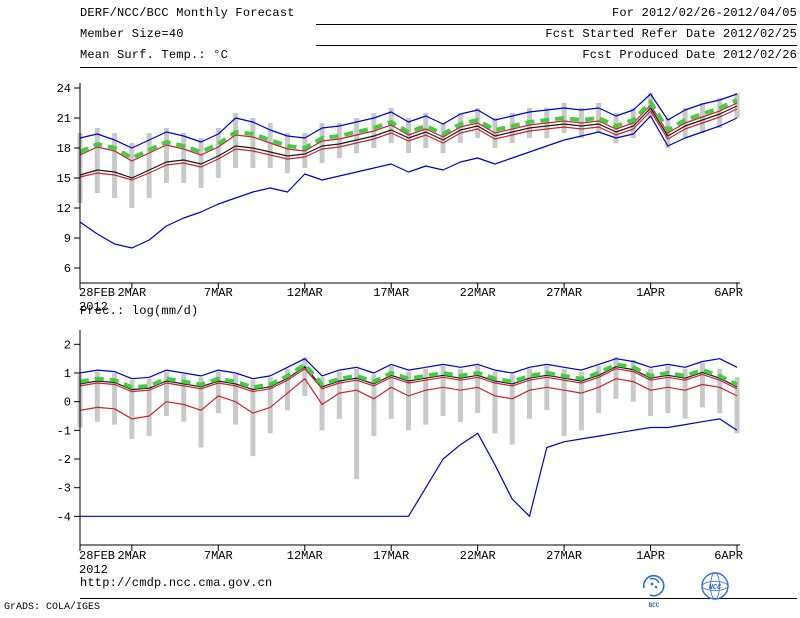 This screenshot has width=800, height=618. What do you see at coordinates (438, 598) in the screenshot?
I see `footer-divider` at bounding box center [438, 598].